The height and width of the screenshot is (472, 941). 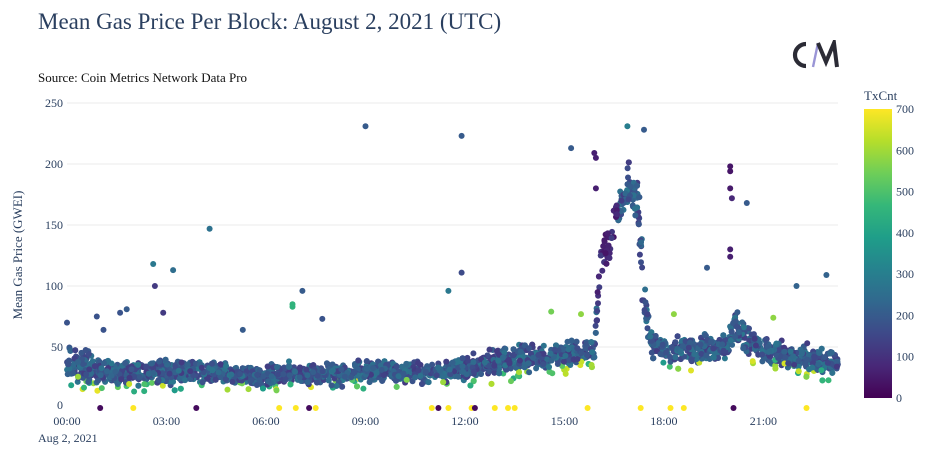 What do you see at coordinates (905, 357) in the screenshot?
I see `colorbar-tick-label: 100` at bounding box center [905, 357].